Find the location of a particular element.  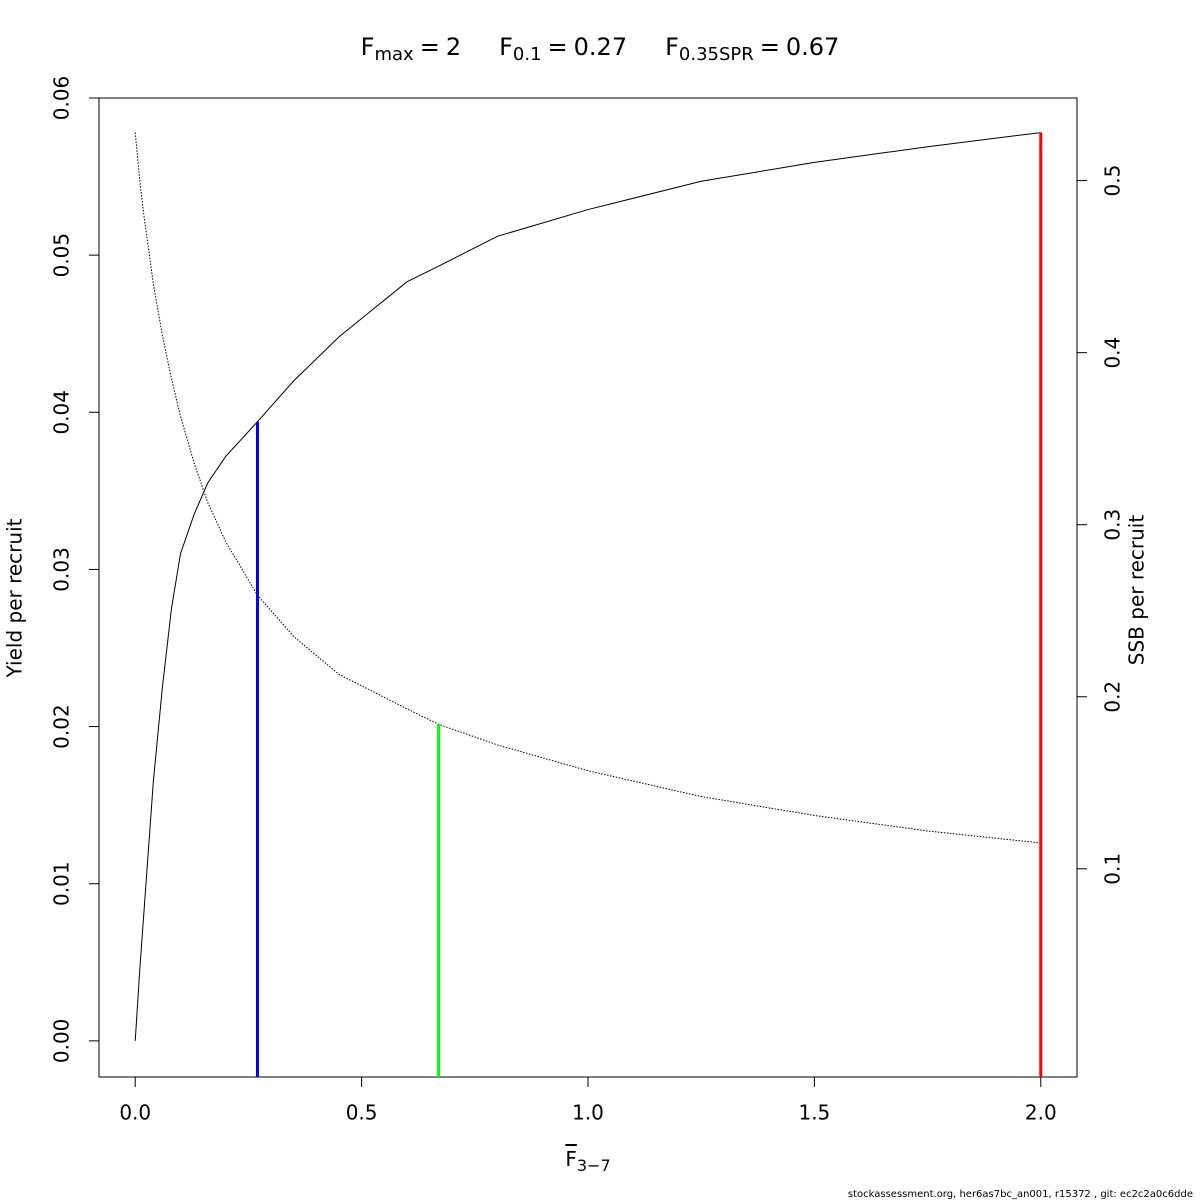

chart-title: Fmax = 2 F0.1 = 0.27 F0.35SPR = 0.67 is located at coordinates (600, 49).